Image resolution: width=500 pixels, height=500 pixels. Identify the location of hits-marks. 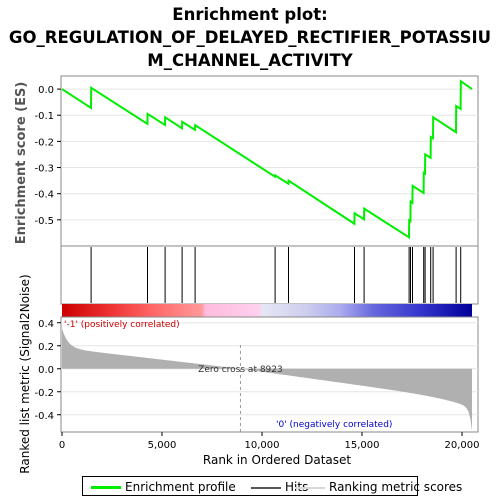
(276, 275).